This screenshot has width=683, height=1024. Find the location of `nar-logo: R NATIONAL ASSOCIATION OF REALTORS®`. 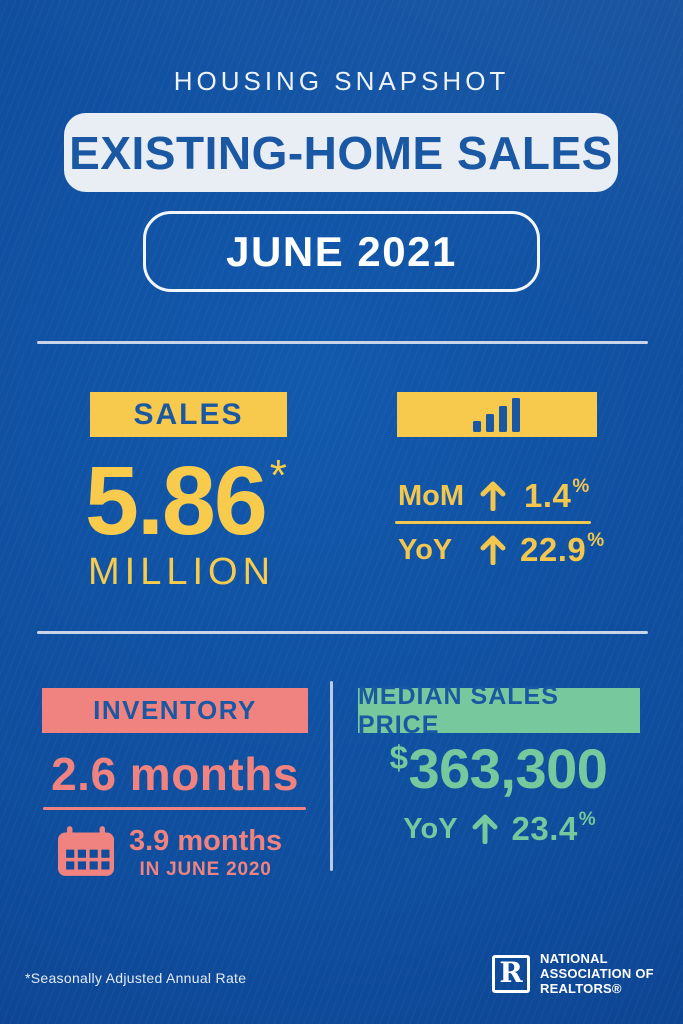

nar-logo: R NATIONAL ASSOCIATION OF REALTORS® is located at coordinates (573, 973).